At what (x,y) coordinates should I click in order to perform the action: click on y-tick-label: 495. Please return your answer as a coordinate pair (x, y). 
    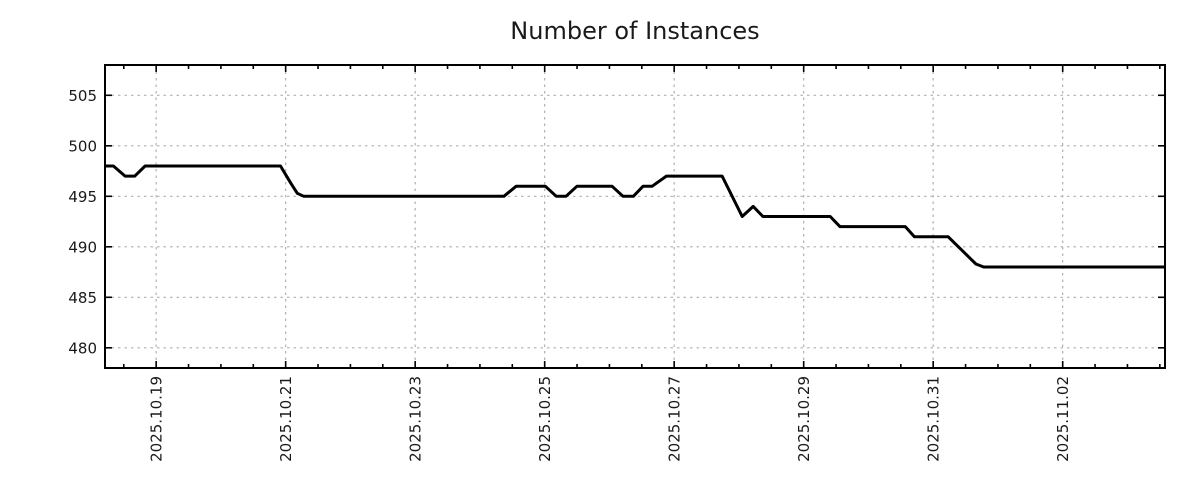
    Looking at the image, I should click on (82, 197).